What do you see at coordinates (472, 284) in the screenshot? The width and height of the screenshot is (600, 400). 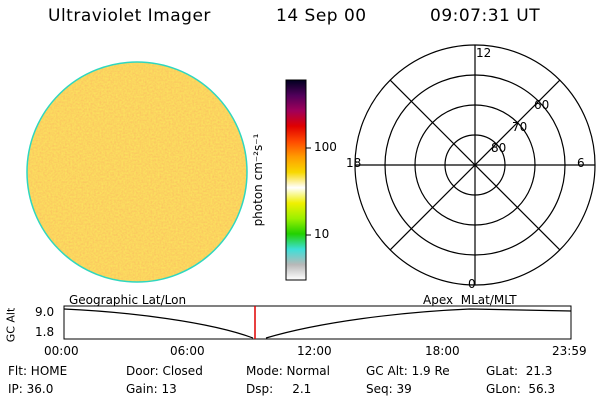 I see `mlt-label-midnight: 0` at bounding box center [472, 284].